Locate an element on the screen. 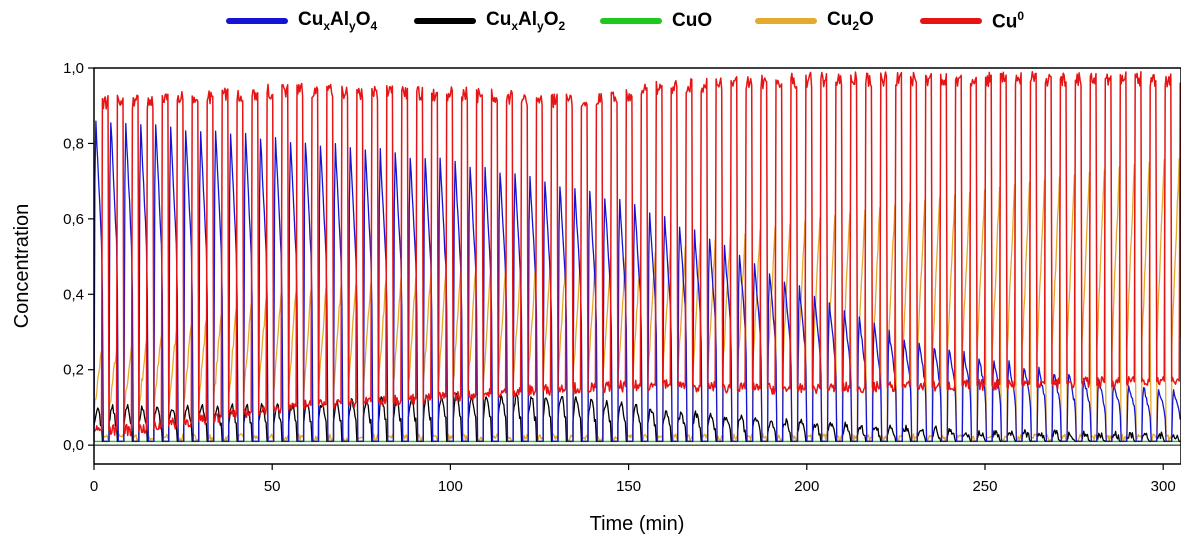  y-tick-label: 0,4 is located at coordinates (73, 294).